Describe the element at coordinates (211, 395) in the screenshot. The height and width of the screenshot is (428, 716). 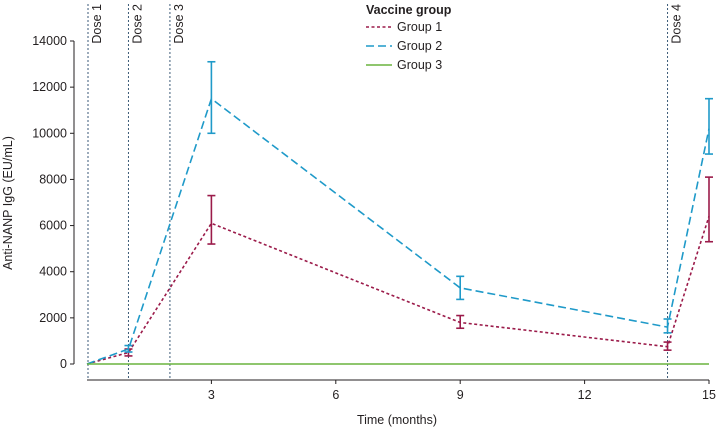
I see `x-tick-label: 3` at that location.